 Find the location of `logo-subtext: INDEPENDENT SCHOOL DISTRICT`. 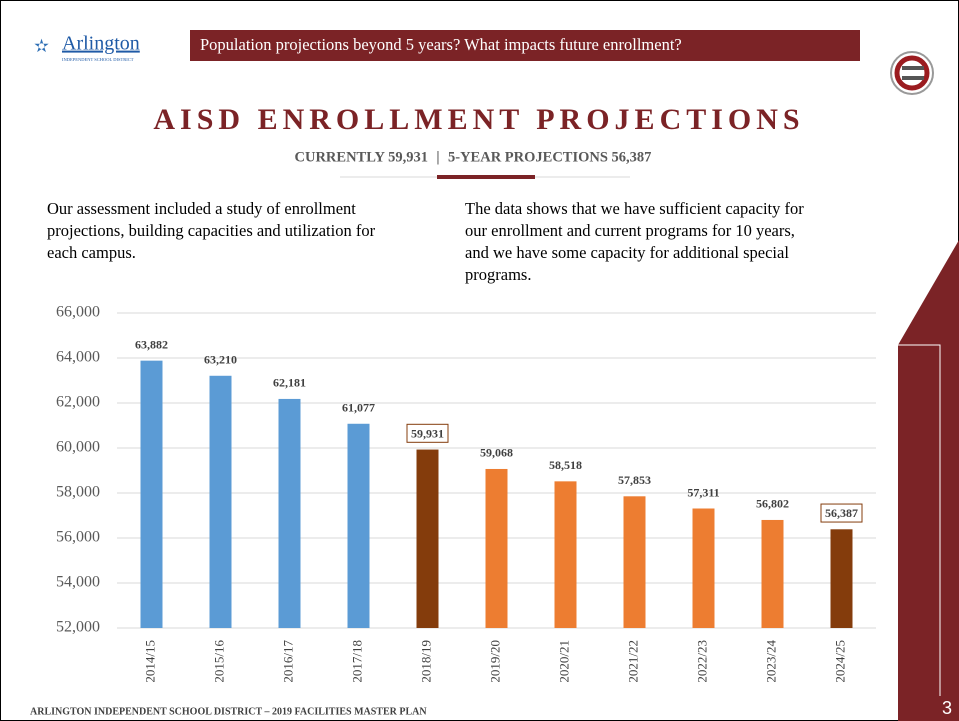

logo-subtext: INDEPENDENT SCHOOL DISTRICT is located at coordinates (98, 59).